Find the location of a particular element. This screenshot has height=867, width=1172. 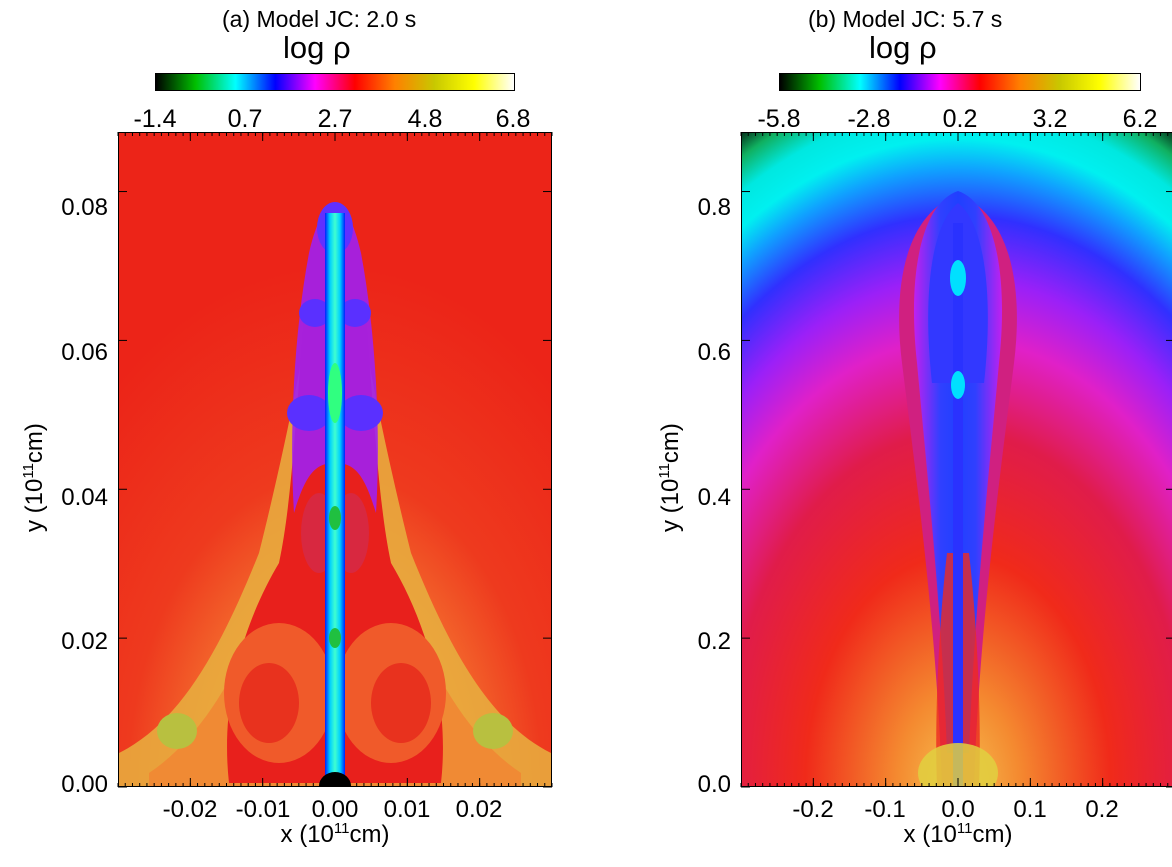

panel-a-ytick: 0.04 is located at coordinates (84, 497).